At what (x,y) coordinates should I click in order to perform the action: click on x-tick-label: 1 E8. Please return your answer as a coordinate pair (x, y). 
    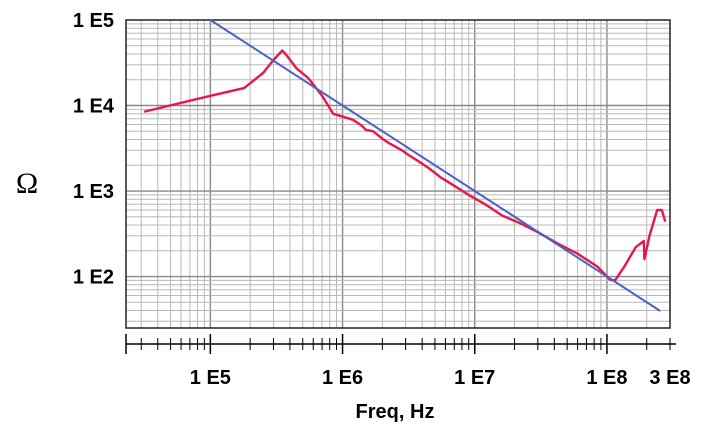
    Looking at the image, I should click on (606, 378).